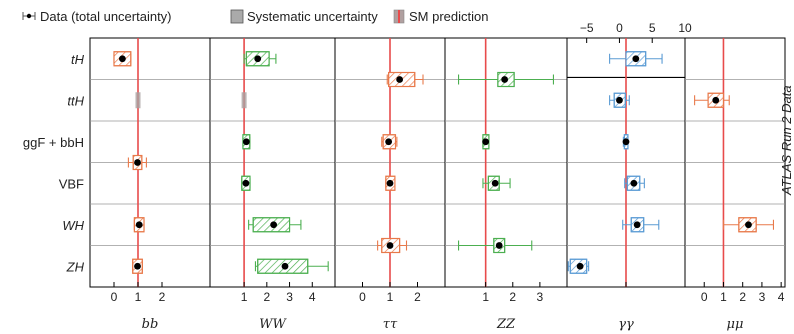  What do you see at coordinates (237, 16) in the screenshot?
I see `legend-syst-swatch` at bounding box center [237, 16].